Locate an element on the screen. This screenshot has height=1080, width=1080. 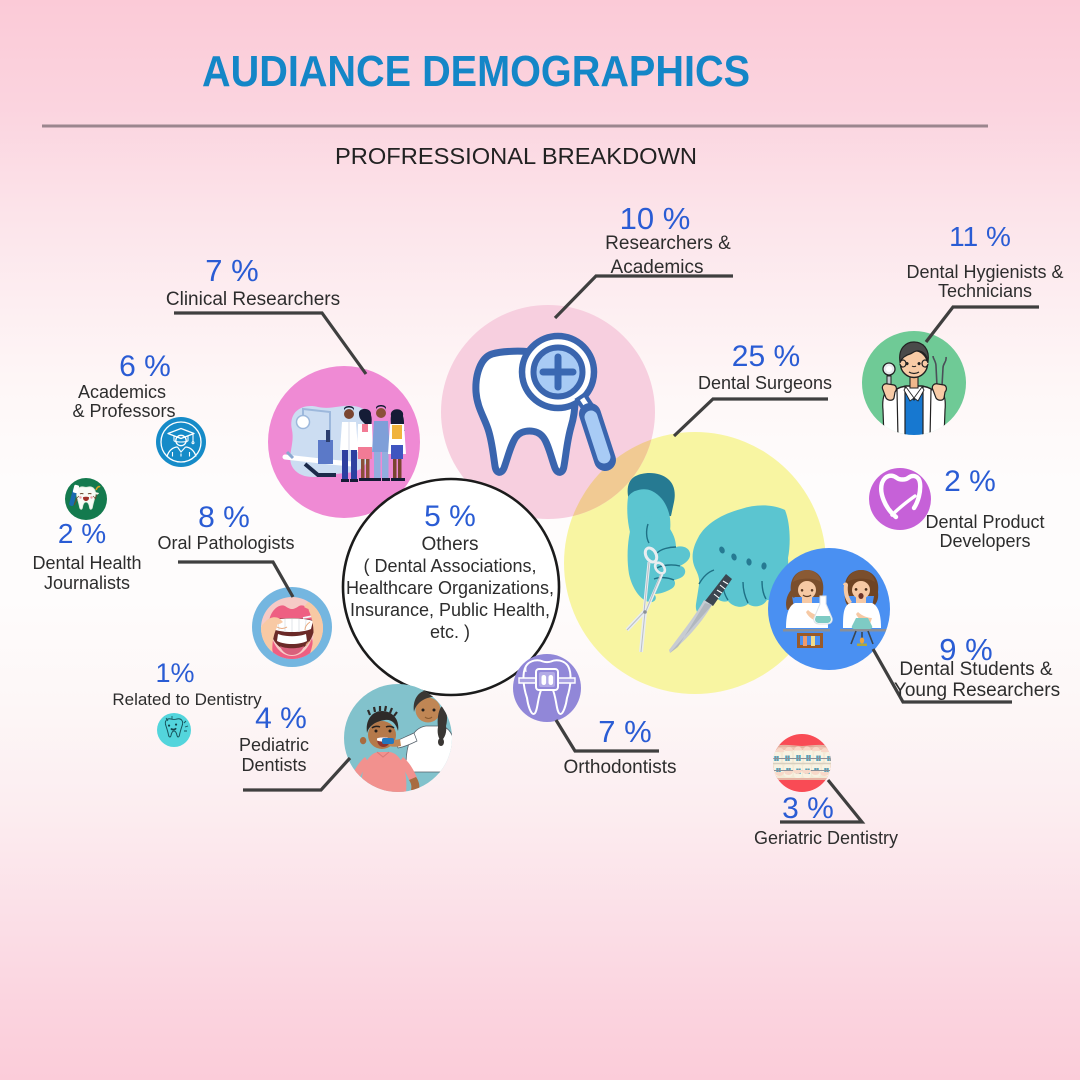
svg-text: Healthcare Organizations, is located at coordinates (450, 588).